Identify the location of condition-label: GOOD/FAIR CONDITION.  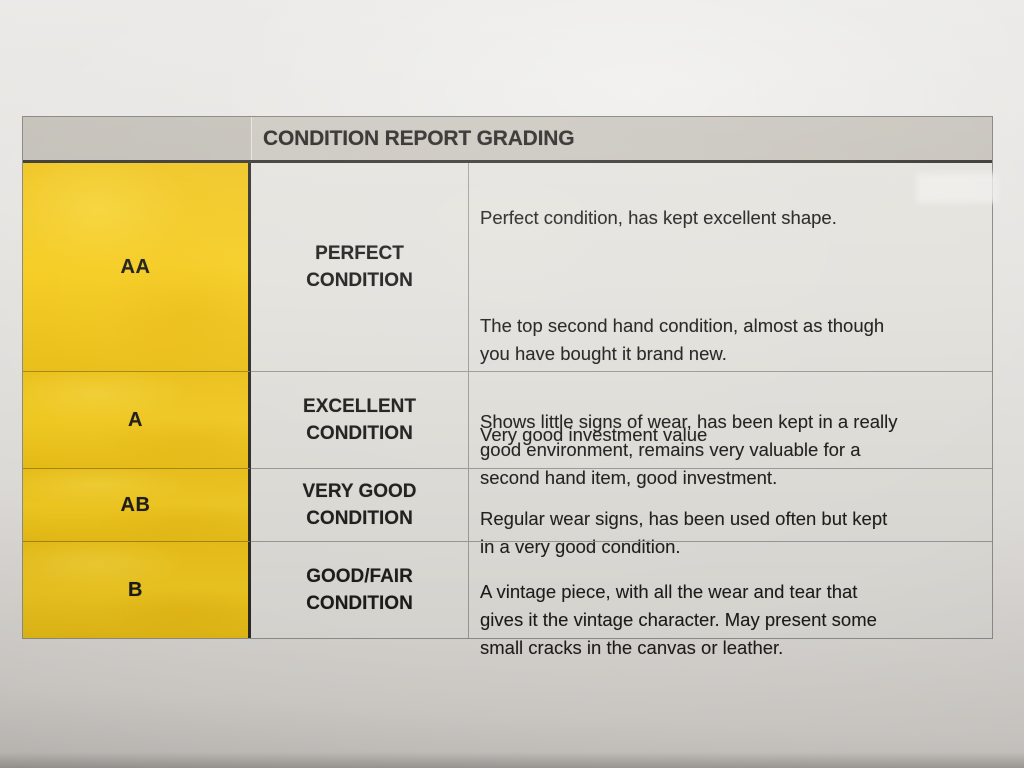
(359, 590).